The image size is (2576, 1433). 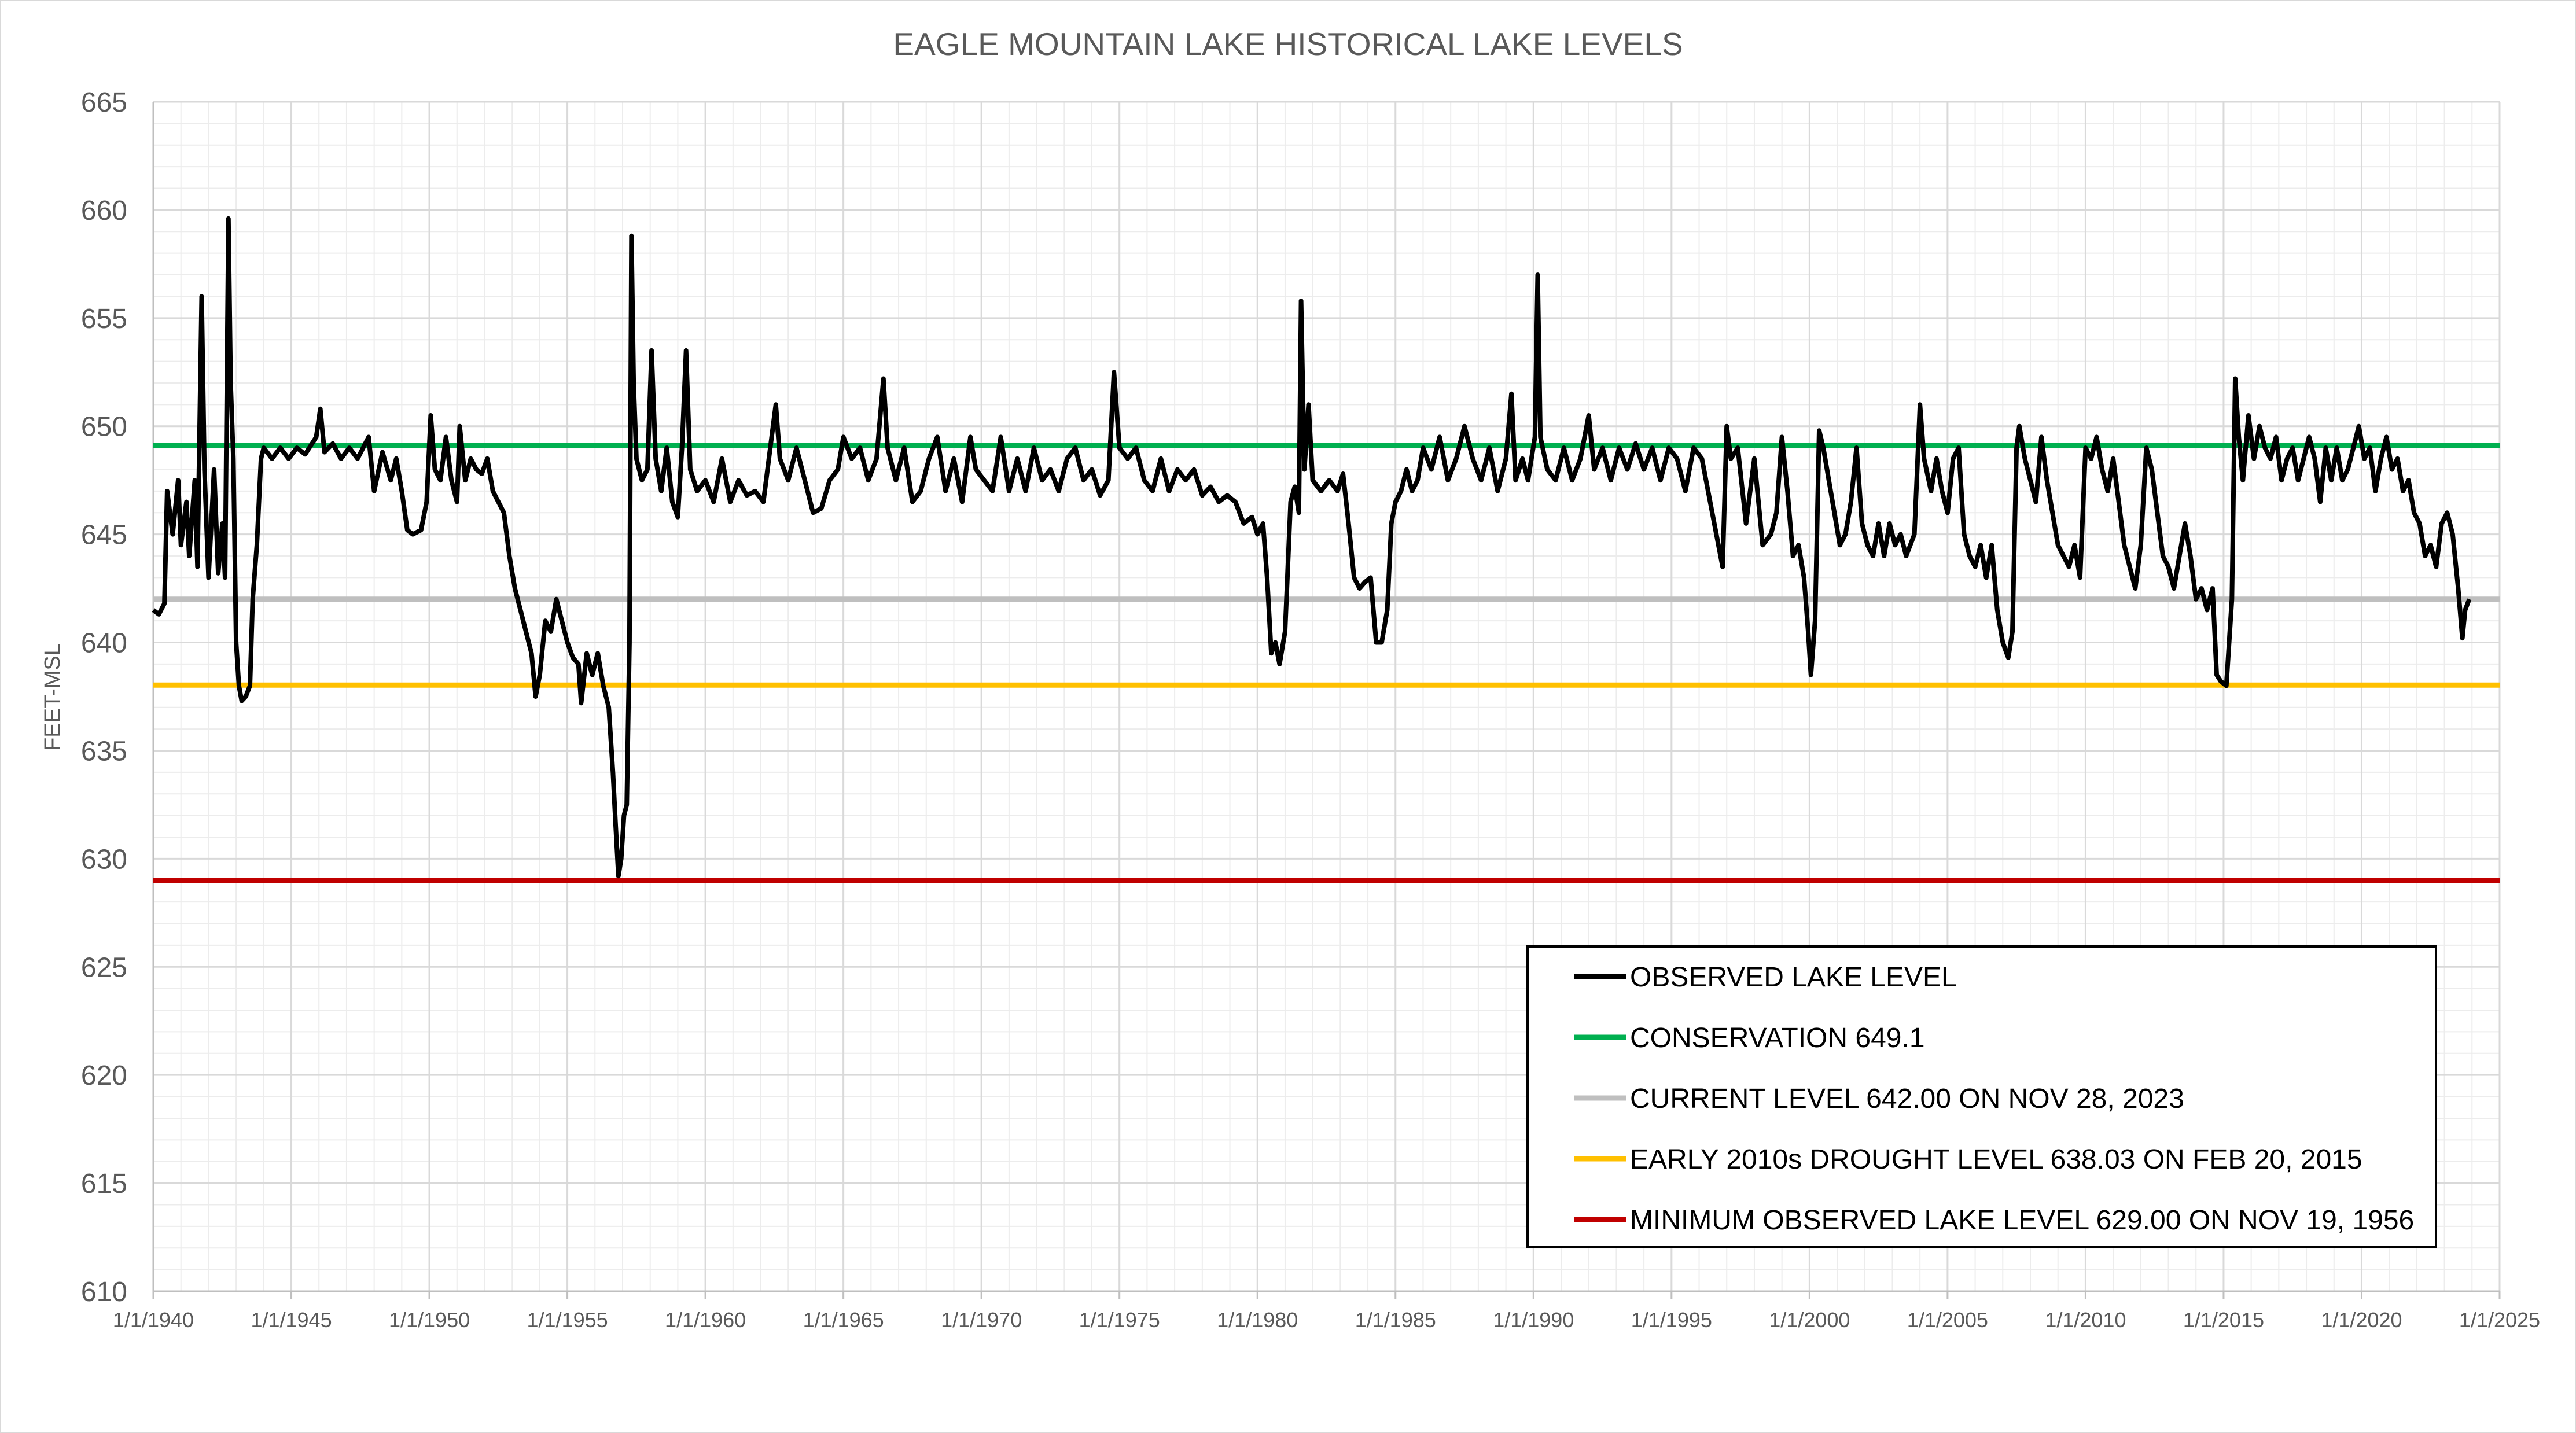 I want to click on legend-box, so click(x=1981, y=1096).